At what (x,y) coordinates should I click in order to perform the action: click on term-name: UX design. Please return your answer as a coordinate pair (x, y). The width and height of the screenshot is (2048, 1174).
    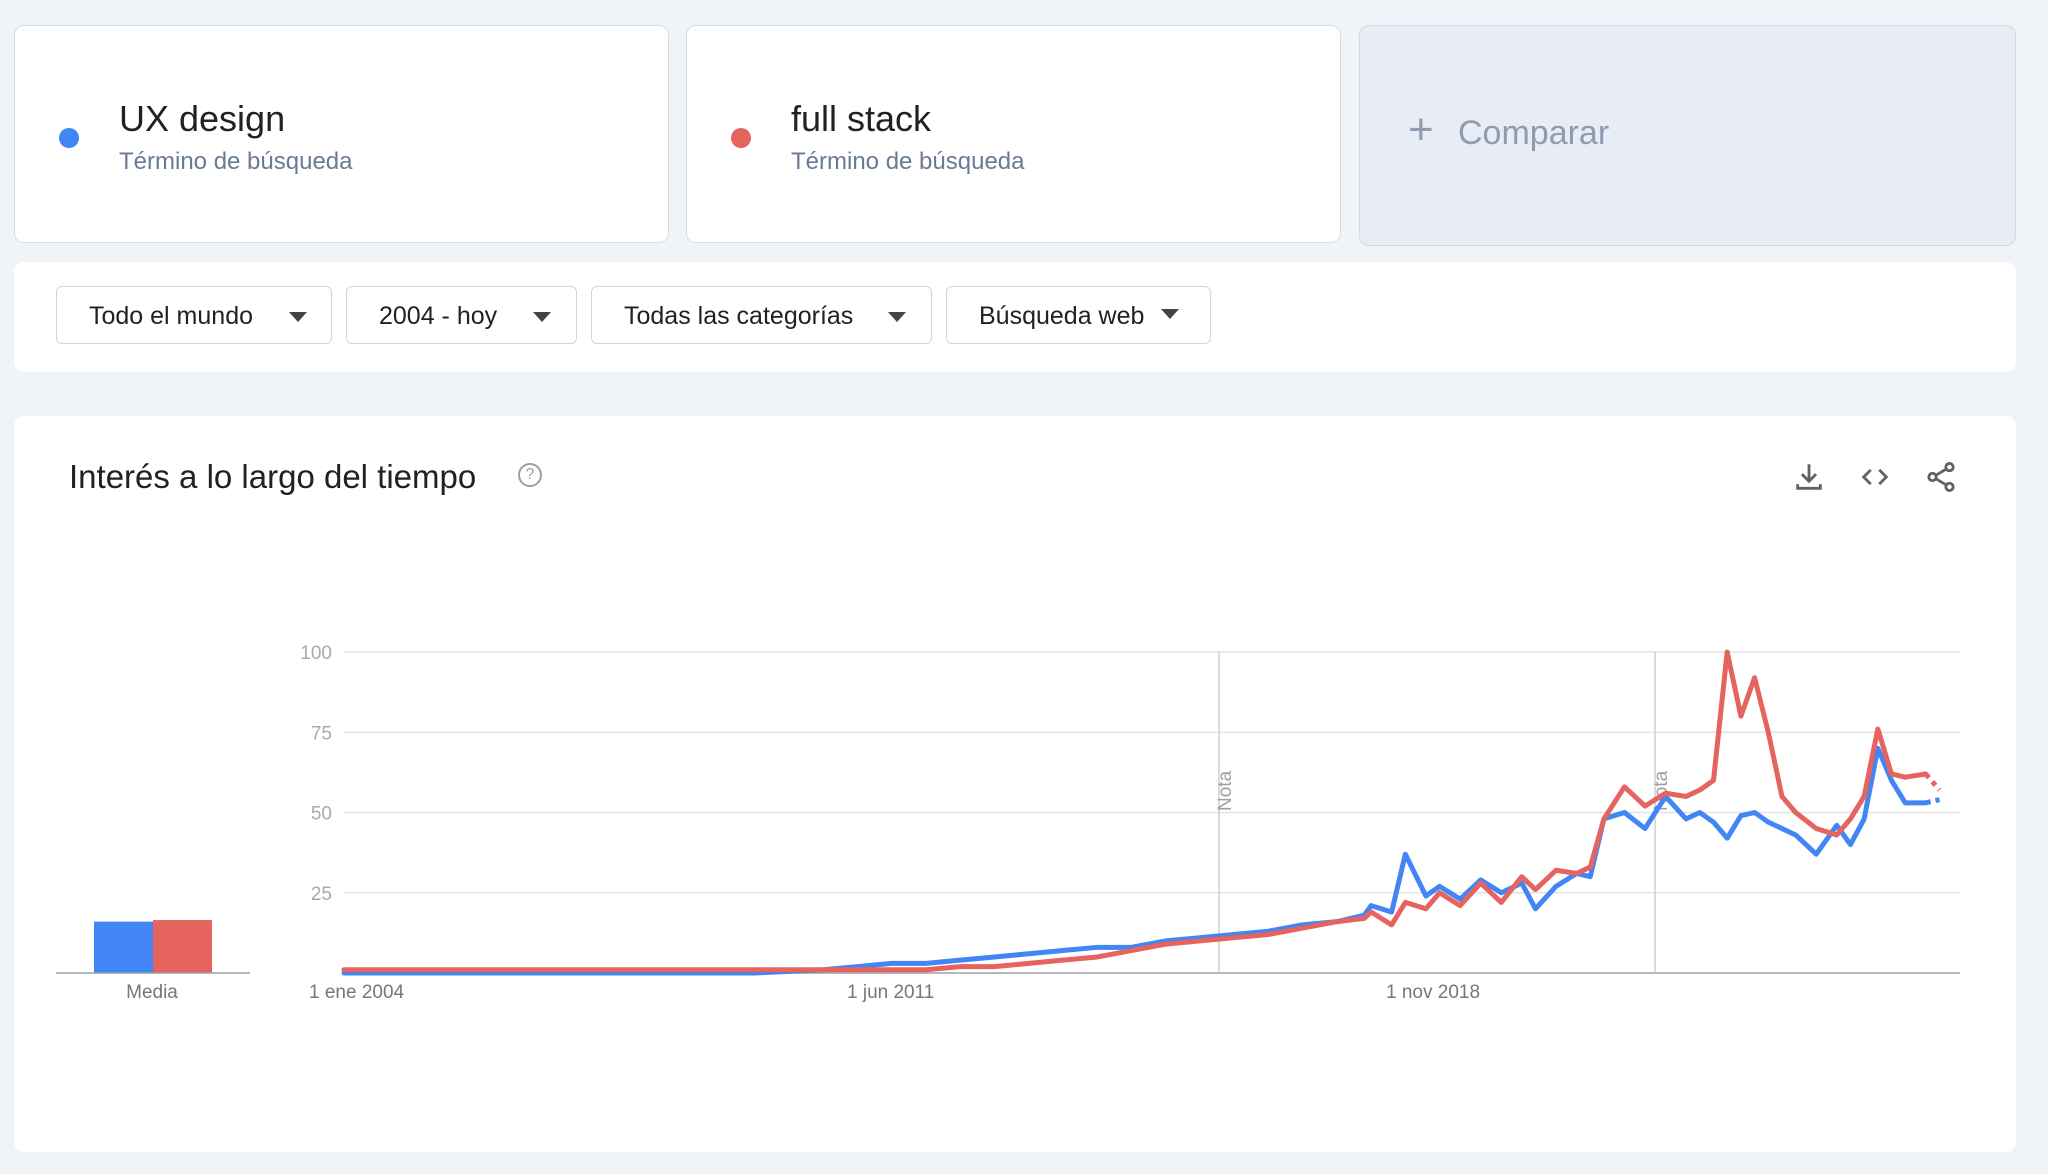
    Looking at the image, I should click on (202, 118).